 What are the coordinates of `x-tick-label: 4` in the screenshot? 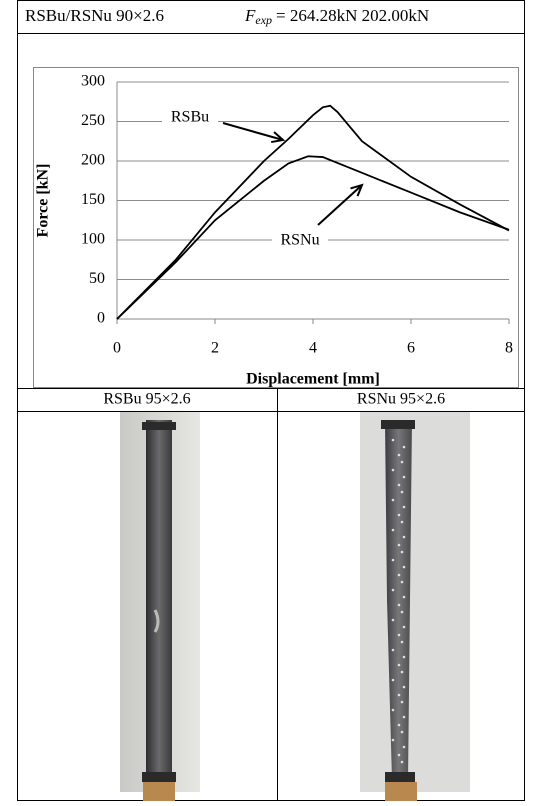 It's located at (313, 348).